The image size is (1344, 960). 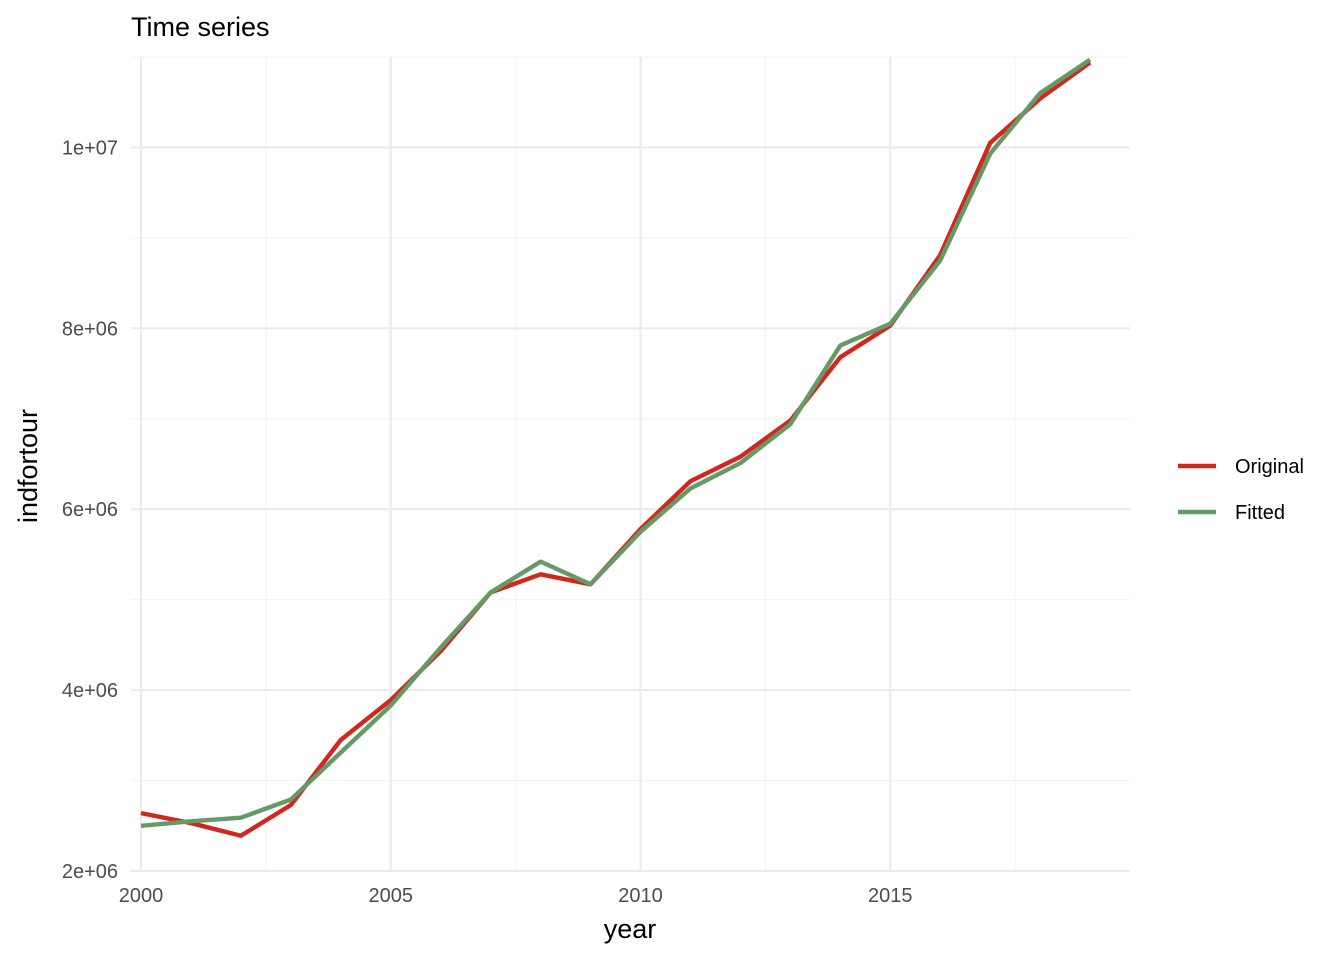 I want to click on y-tick-label: 6e+06, so click(x=90, y=510).